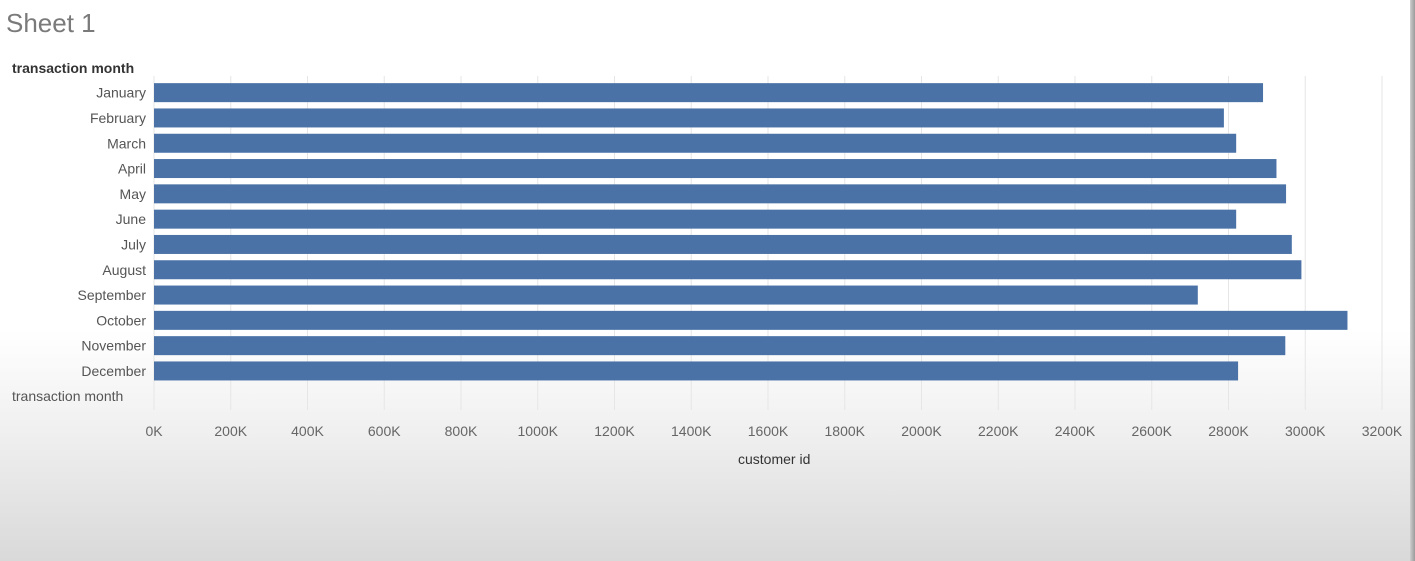 Image resolution: width=1415 pixels, height=561 pixels. What do you see at coordinates (715, 169) in the screenshot?
I see `bar-april` at bounding box center [715, 169].